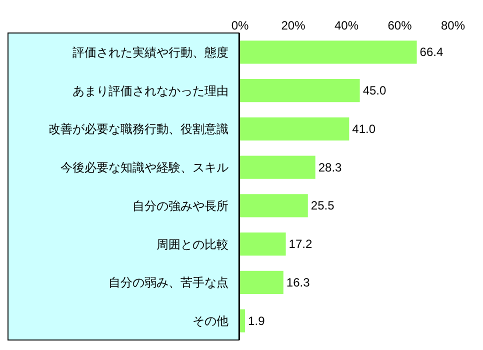  Describe the element at coordinates (293, 25) in the screenshot. I see `x-tick-label: 20%` at that location.